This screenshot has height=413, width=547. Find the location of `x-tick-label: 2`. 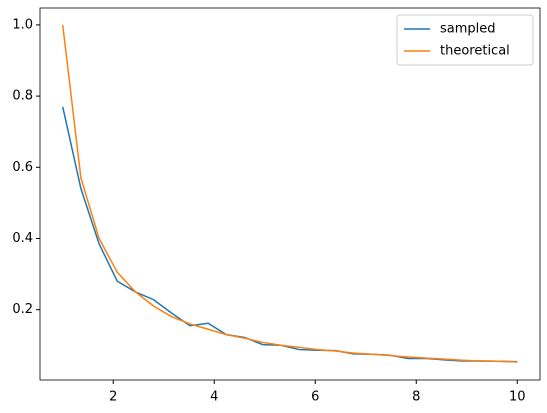

x-tick-label: 2 is located at coordinates (113, 397).